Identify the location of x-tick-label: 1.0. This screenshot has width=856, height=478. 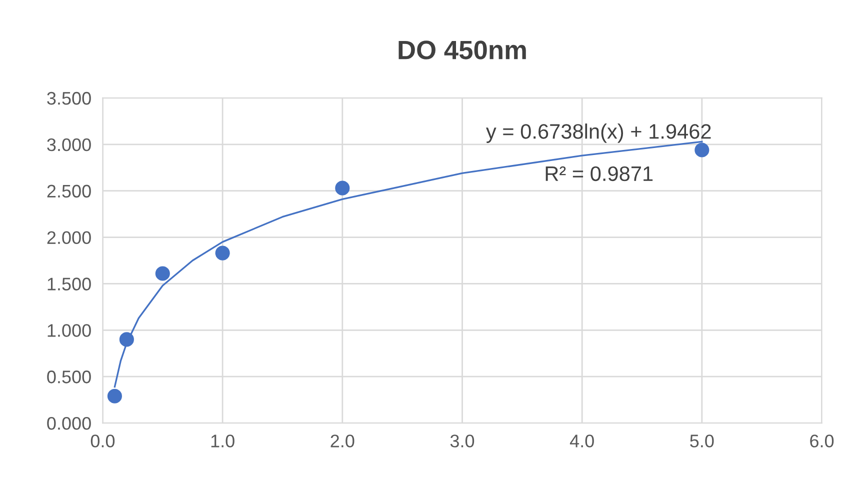
(222, 441).